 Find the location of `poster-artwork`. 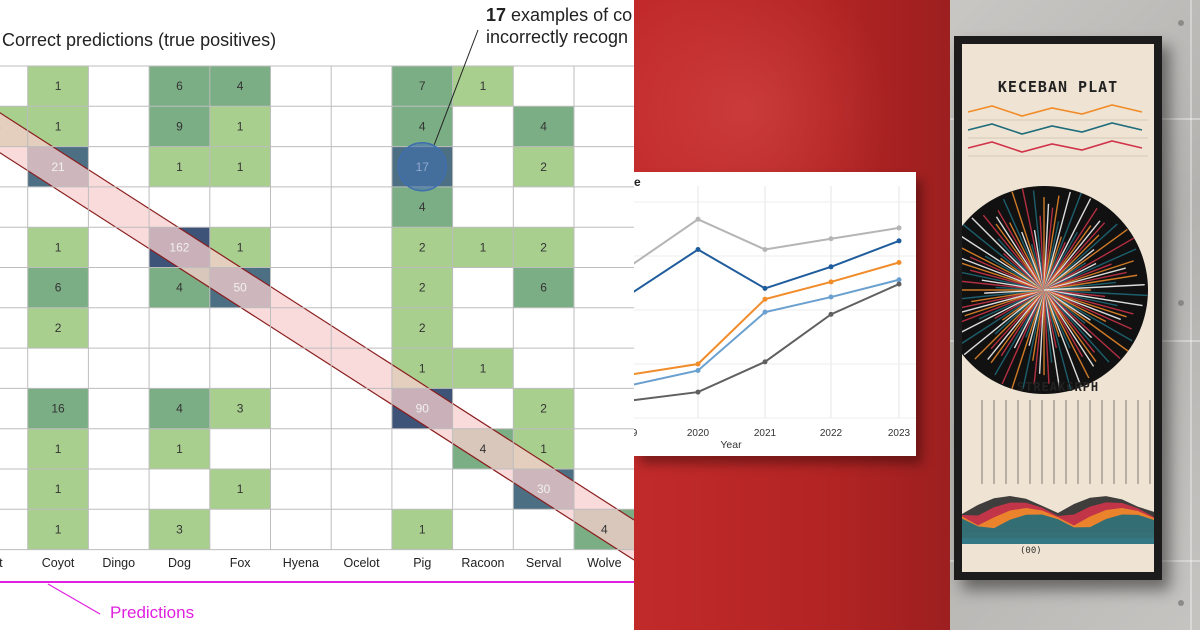

poster-artwork is located at coordinates (1058, 324).